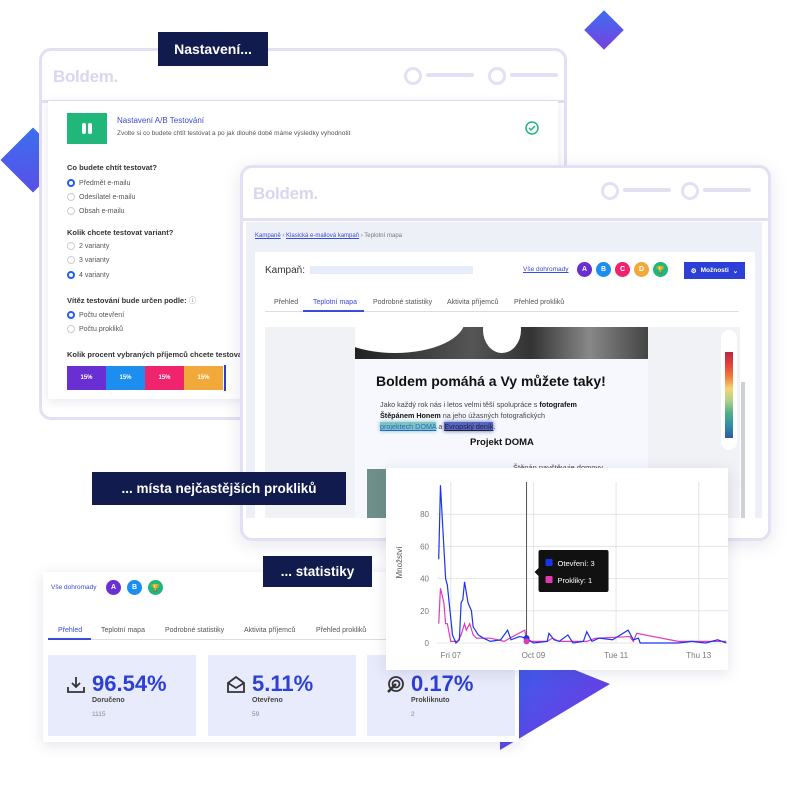 The image size is (800, 800). What do you see at coordinates (285, 270) in the screenshot?
I see `campaign-label: Kampaň:` at bounding box center [285, 270].